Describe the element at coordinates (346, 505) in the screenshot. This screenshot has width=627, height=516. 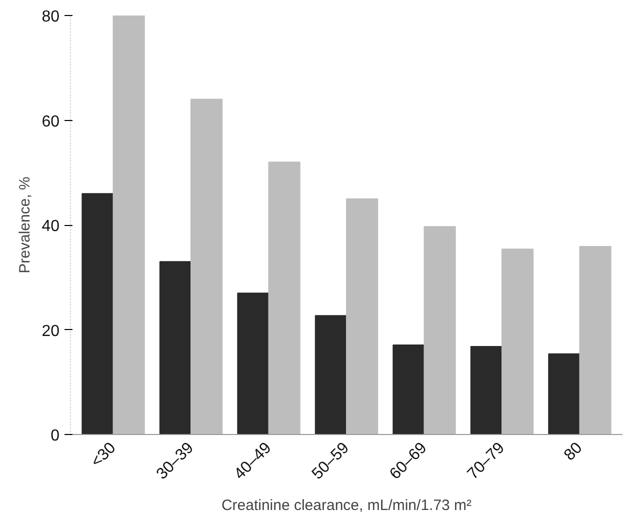
I see `x-axis-title: Creatinine clearance, mL/min/1.73 m²` at that location.